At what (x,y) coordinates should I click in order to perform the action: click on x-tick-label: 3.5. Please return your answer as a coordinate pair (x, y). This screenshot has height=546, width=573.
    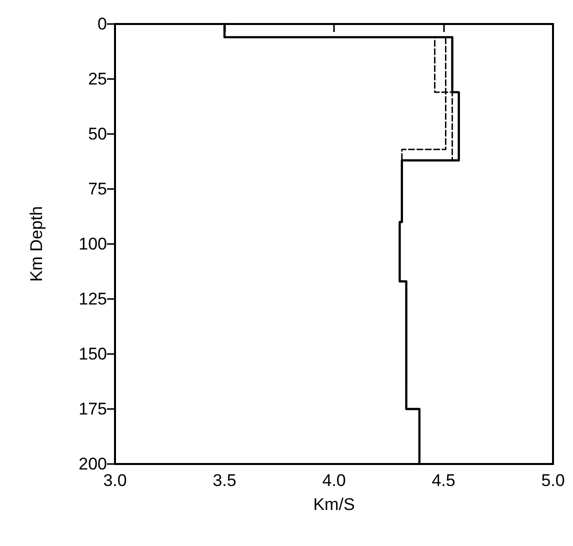
    Looking at the image, I should click on (224, 480).